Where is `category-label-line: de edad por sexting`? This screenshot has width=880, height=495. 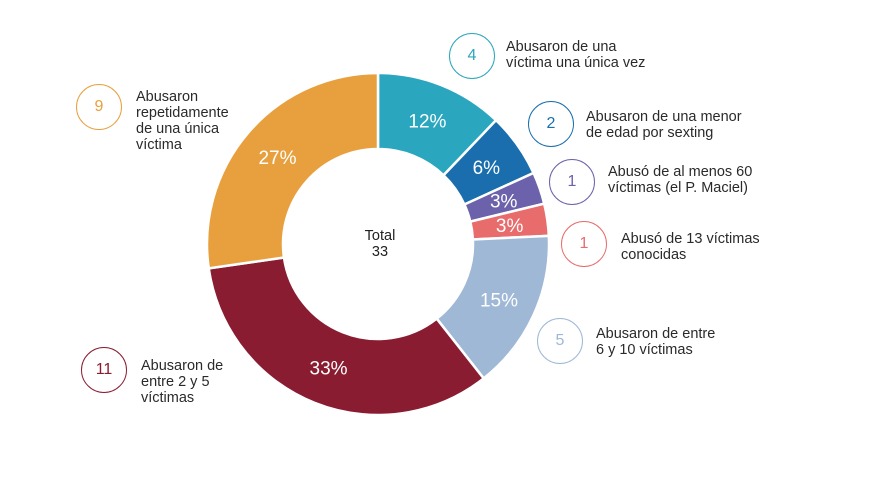
category-label-line: de edad por sexting is located at coordinates (650, 133).